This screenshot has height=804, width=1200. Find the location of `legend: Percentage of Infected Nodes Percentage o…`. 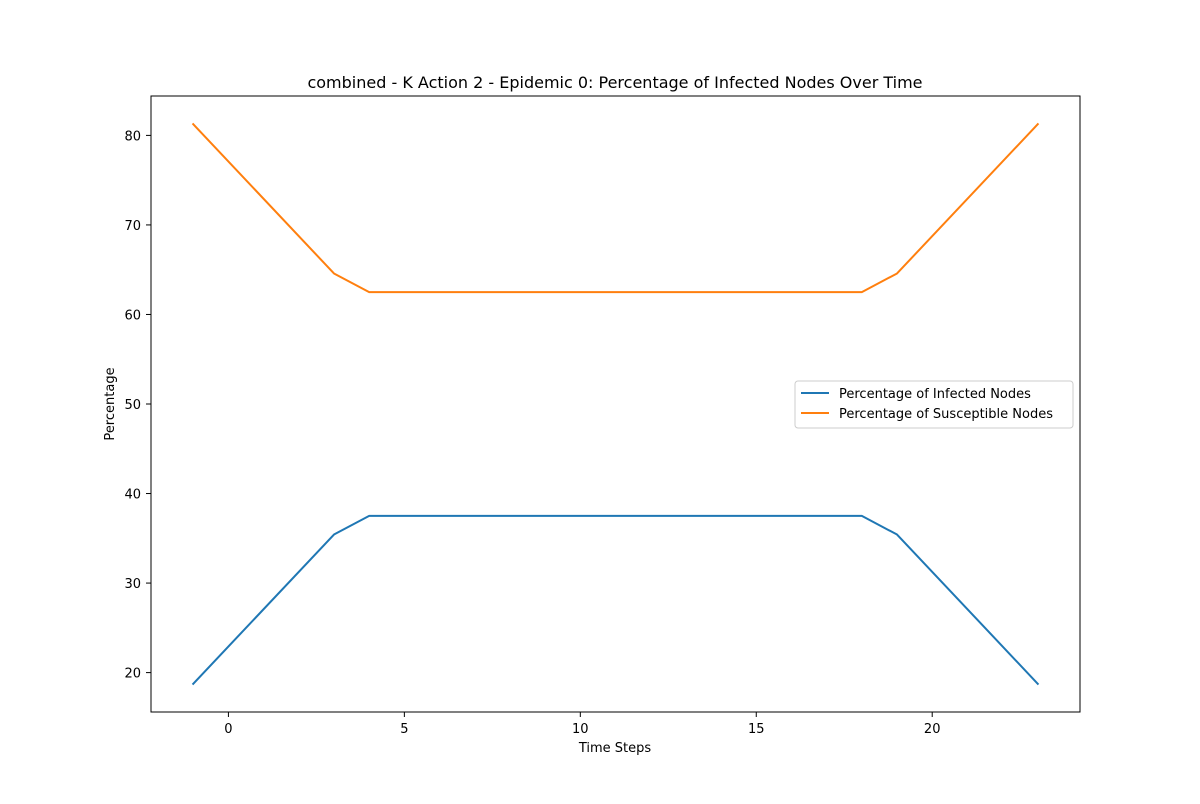

legend: Percentage of Infected Nodes Percentage o… is located at coordinates (934, 404).